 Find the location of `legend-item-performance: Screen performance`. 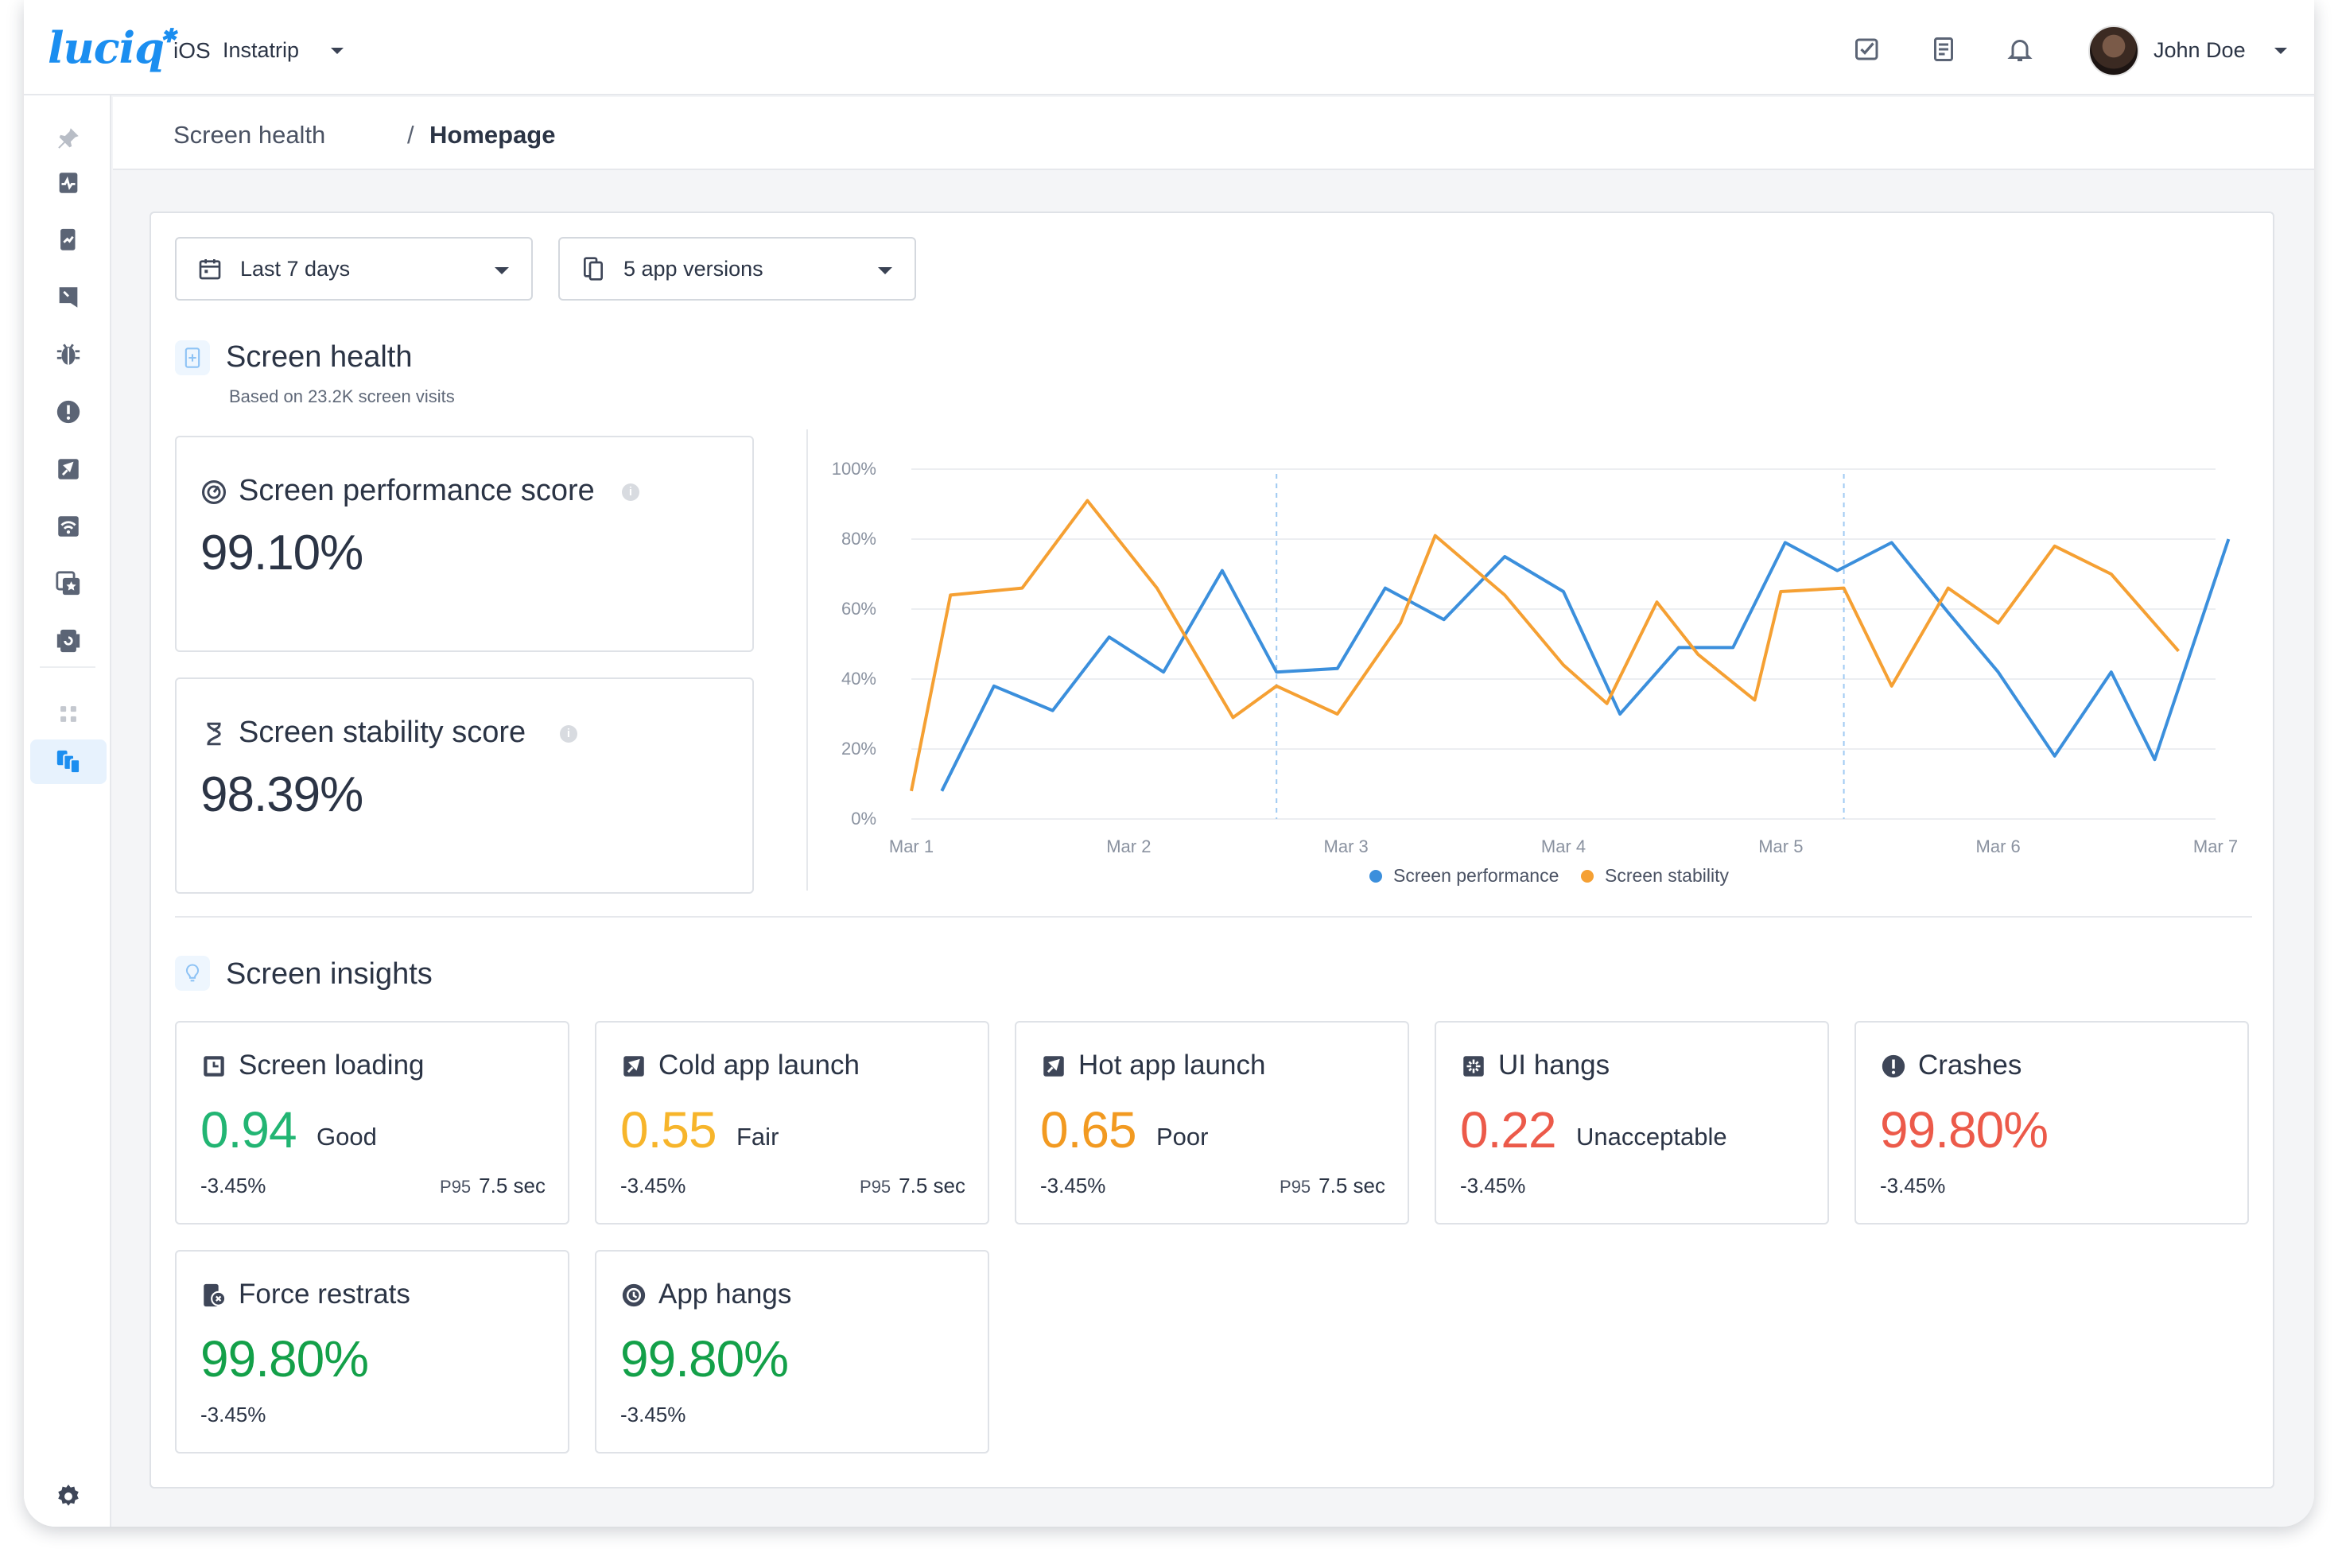

legend-item-performance: Screen performance is located at coordinates (1464, 876).